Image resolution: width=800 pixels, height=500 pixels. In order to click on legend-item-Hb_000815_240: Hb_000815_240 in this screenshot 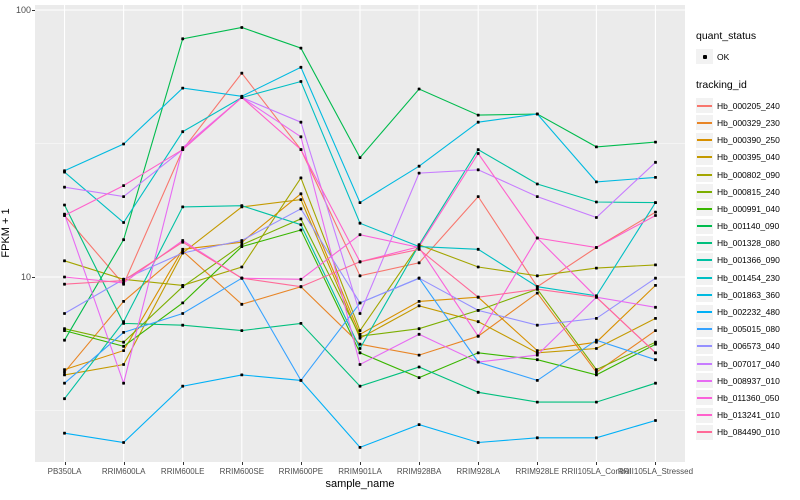, I will do `click(748, 191)`.